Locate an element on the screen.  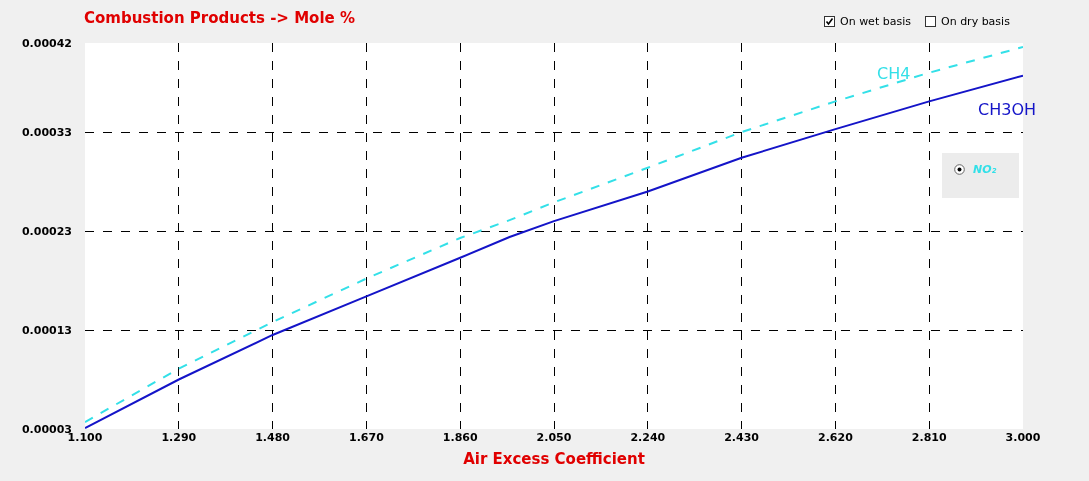
x-tick-label: 3.000 is located at coordinates (1023, 437).